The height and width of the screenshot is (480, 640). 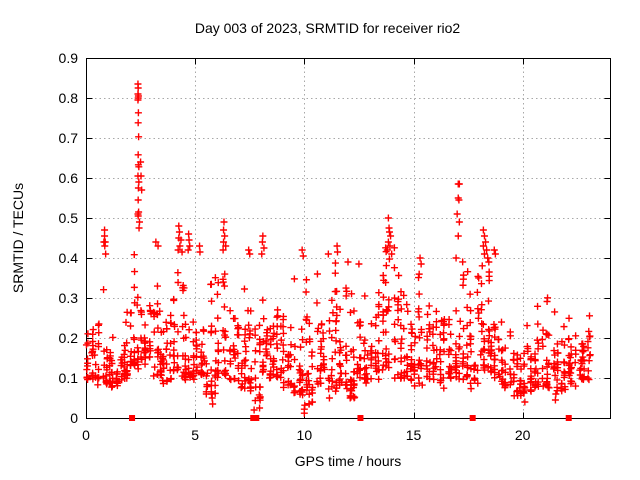 I want to click on y-tick-label: 0.5, so click(x=68, y=218).